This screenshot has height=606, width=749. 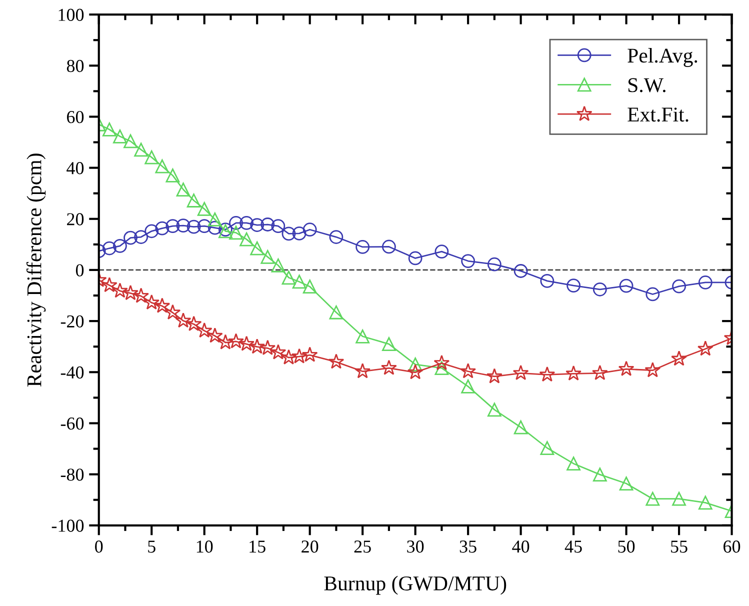 What do you see at coordinates (310, 546) in the screenshot?
I see `x-tick-label: 20` at bounding box center [310, 546].